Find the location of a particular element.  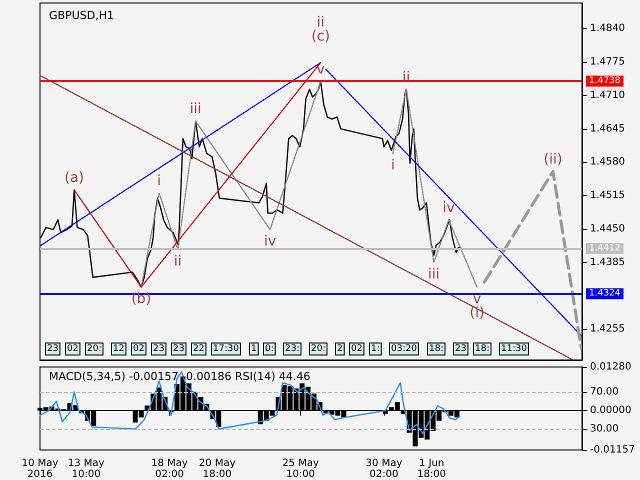

annotation: (ii) is located at coordinates (553, 159).